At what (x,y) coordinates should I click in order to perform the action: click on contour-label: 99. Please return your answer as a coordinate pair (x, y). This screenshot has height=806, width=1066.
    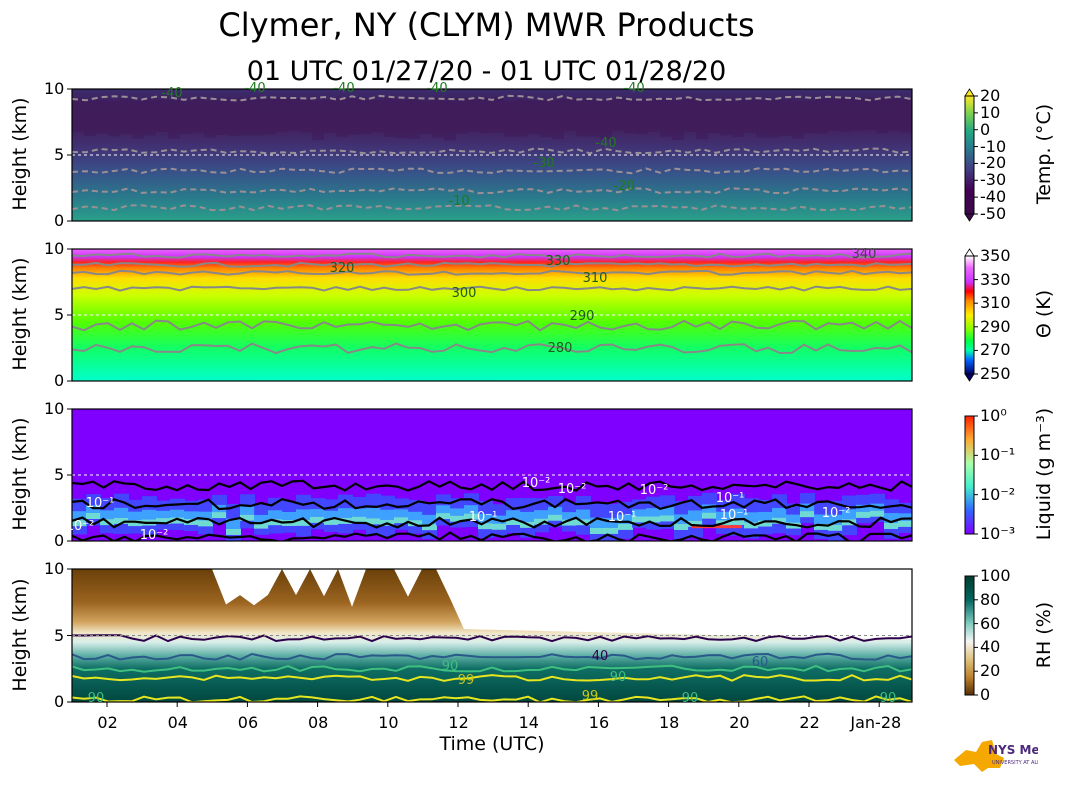
    Looking at the image, I should click on (466, 680).